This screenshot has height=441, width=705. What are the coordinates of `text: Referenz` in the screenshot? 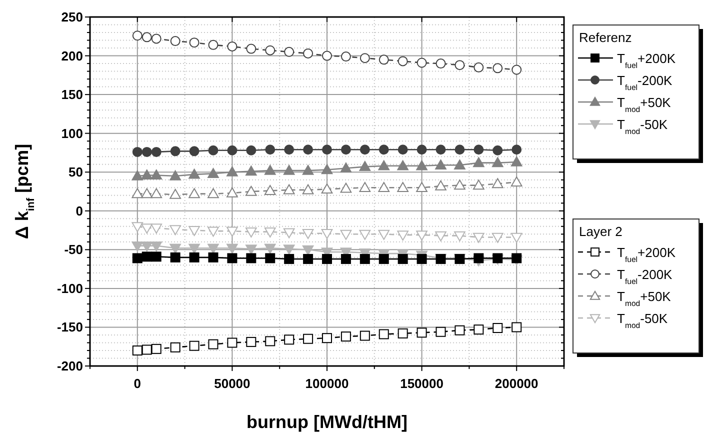 It's located at (605, 37).